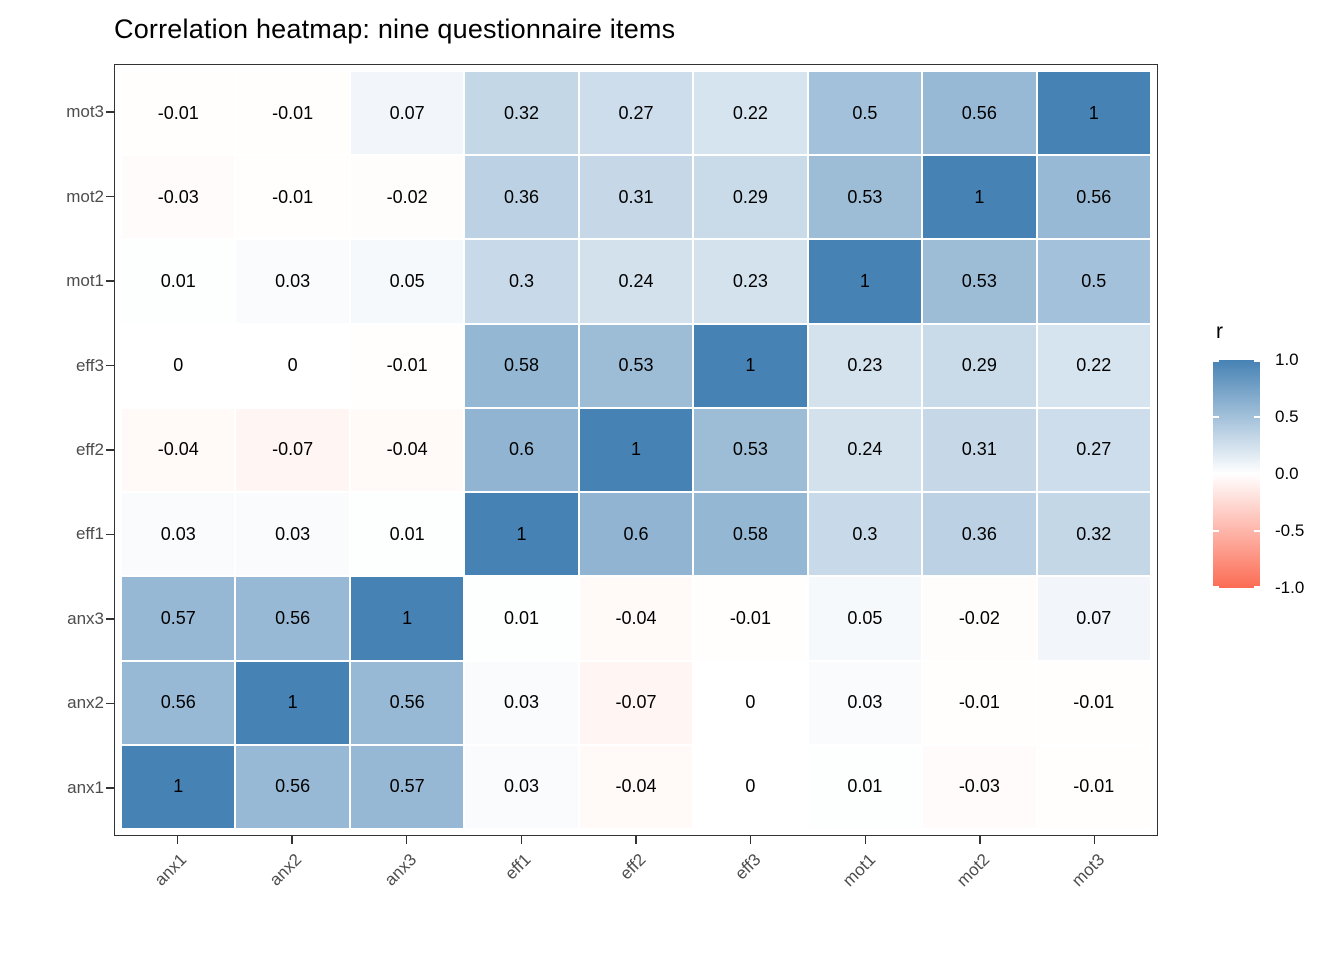  What do you see at coordinates (865, 618) in the screenshot?
I see `heatmap-cell: 0.05` at bounding box center [865, 618].